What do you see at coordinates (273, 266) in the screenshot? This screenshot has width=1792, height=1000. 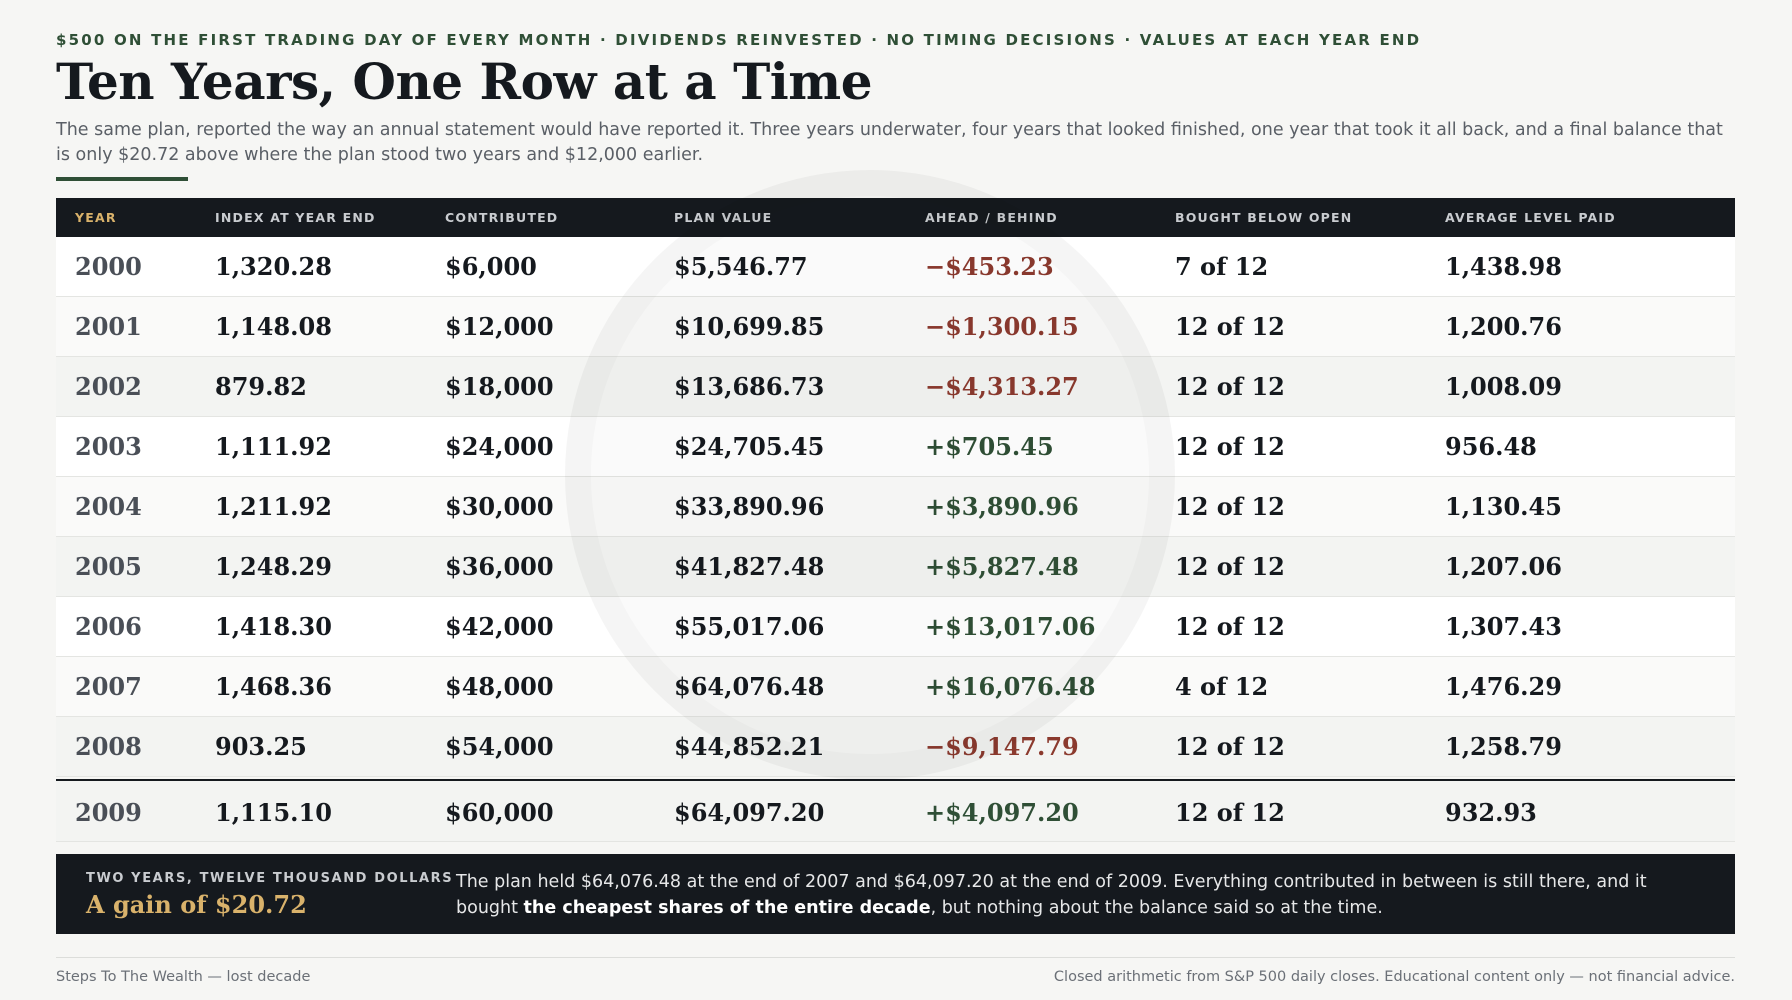 I see `table-cell: 1,320.28` at bounding box center [273, 266].